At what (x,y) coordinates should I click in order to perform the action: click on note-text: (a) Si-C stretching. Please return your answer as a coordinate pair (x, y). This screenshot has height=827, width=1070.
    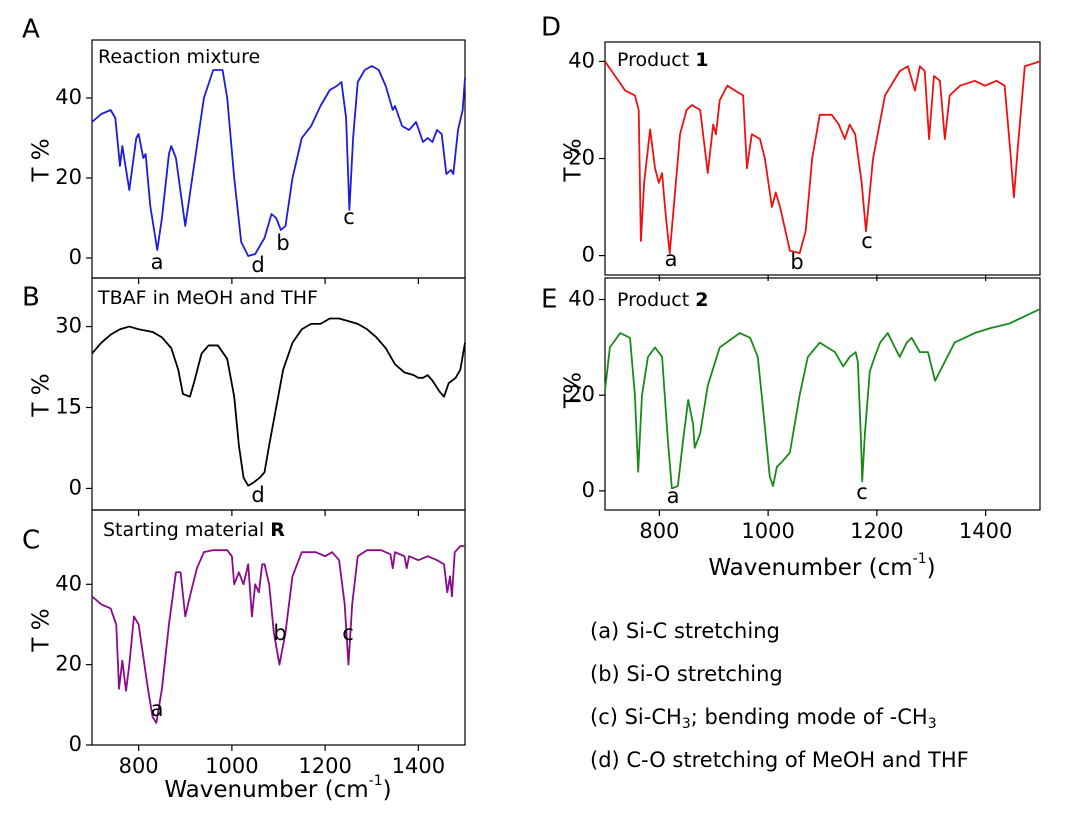
    Looking at the image, I should click on (685, 631).